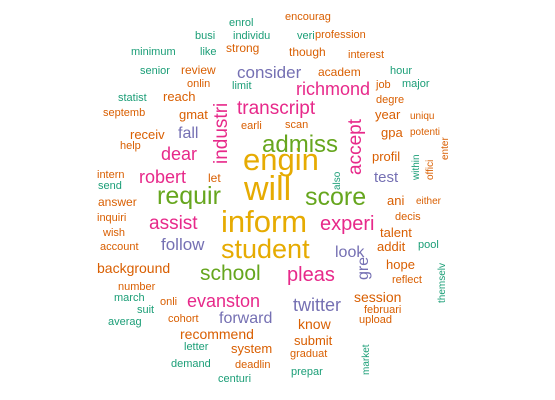 The width and height of the screenshot is (555, 400). I want to click on word: engin, so click(281, 159).